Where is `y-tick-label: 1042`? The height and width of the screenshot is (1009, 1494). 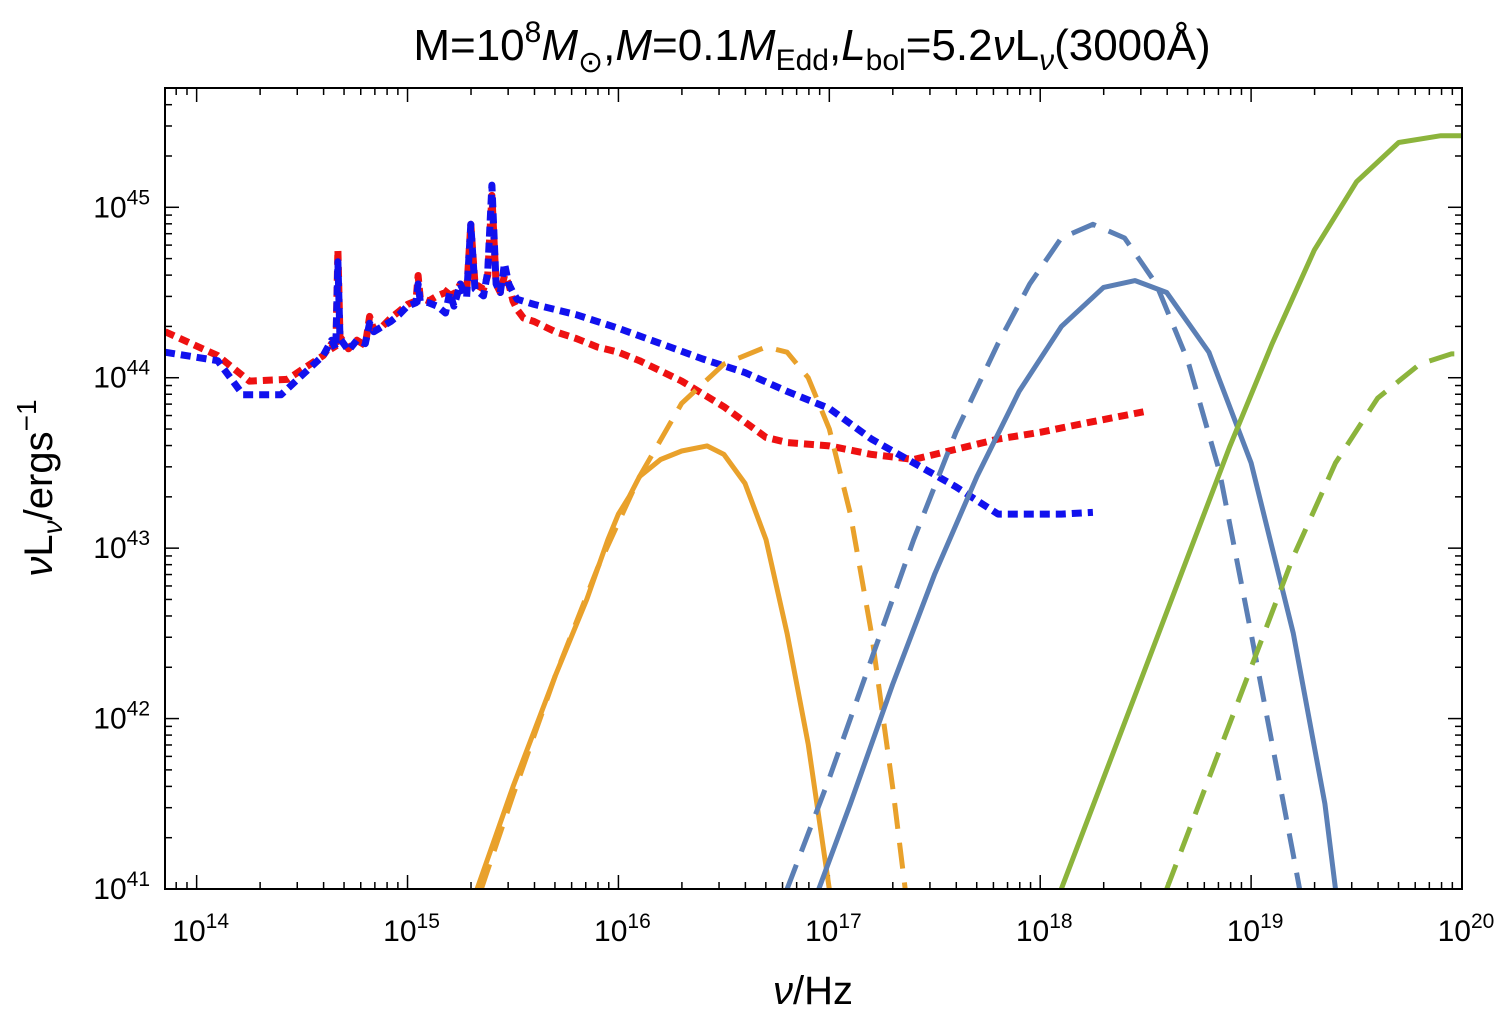
y-tick-label: 1042 is located at coordinates (121, 717).